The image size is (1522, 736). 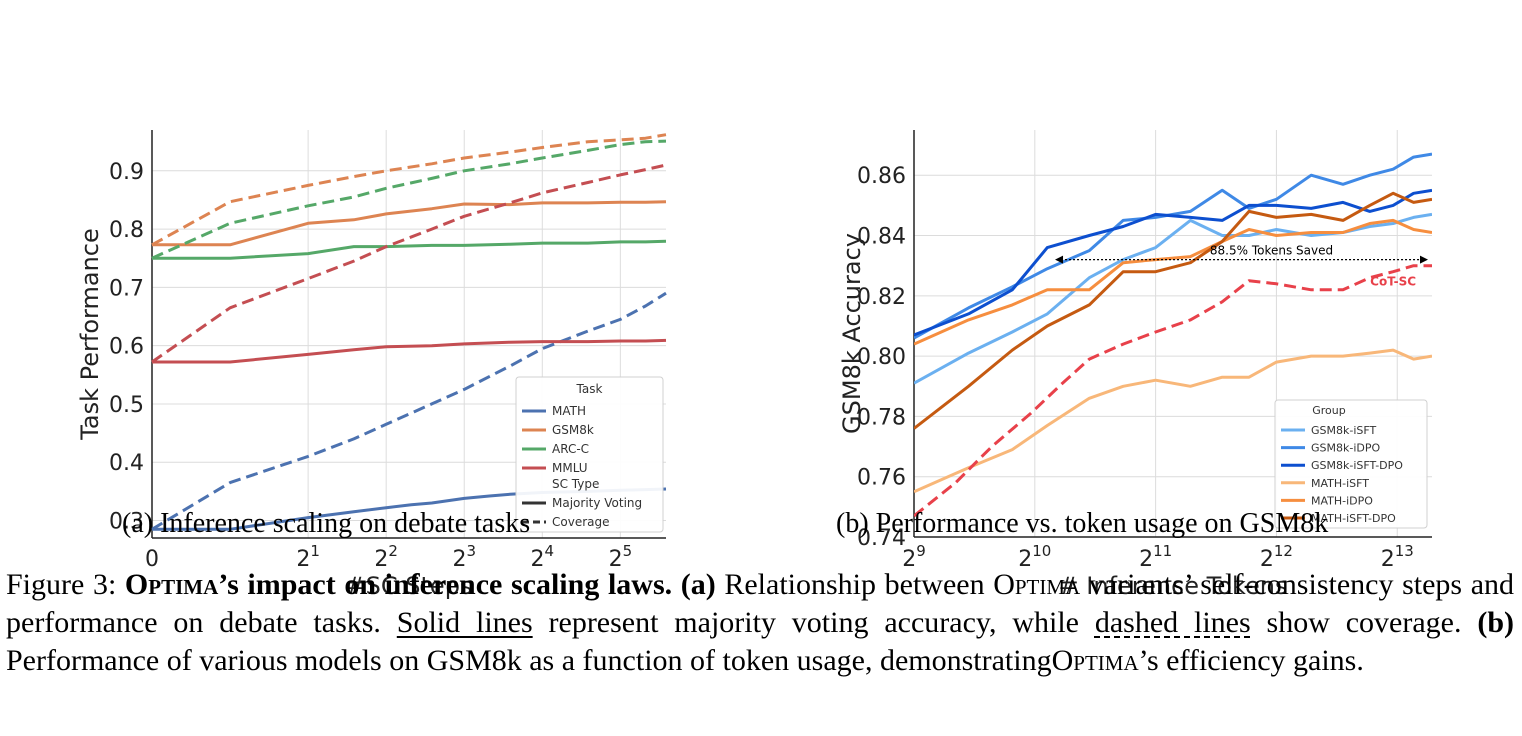 What do you see at coordinates (1424, 259) in the screenshot?
I see `arrow-head-right` at bounding box center [1424, 259].